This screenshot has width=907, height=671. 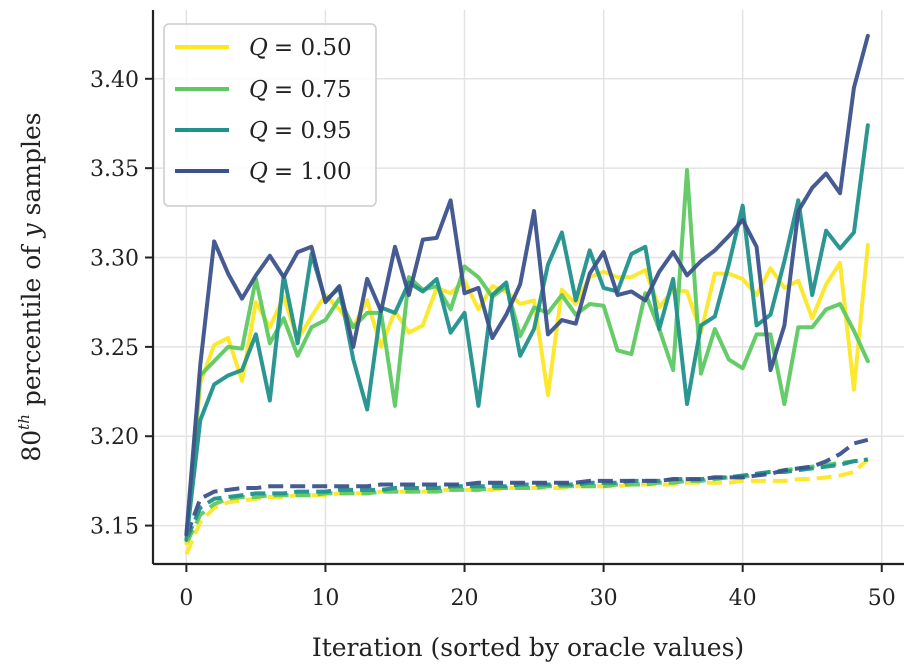 I want to click on legend-entry: Q = 1.00, so click(x=263, y=172).